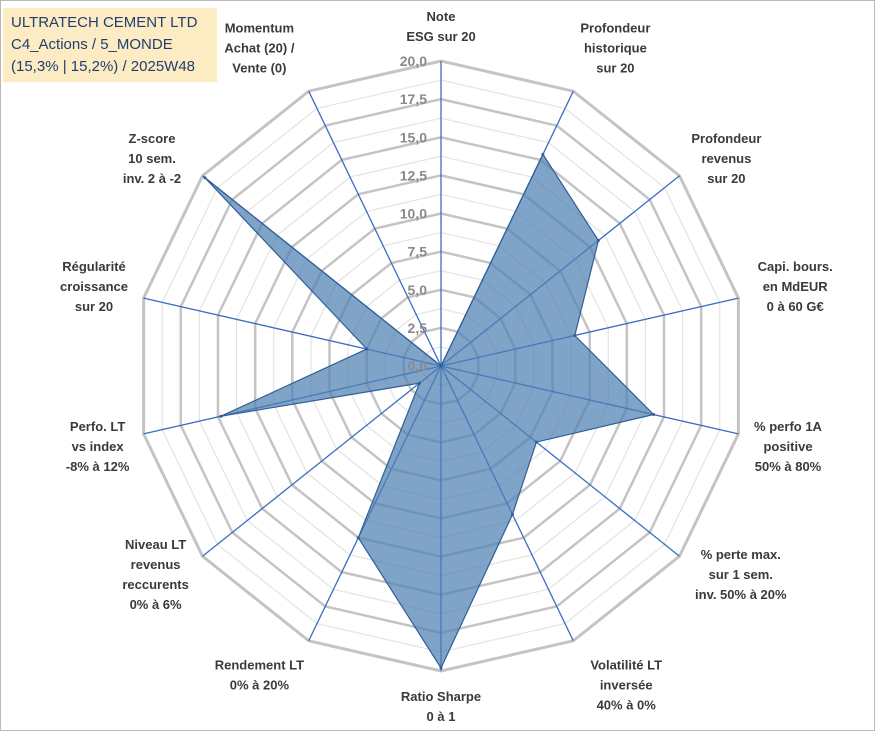 Image resolution: width=875 pixels, height=731 pixels. Describe the element at coordinates (626, 664) in the screenshot. I see `axis-label-line: Volatilité LT` at that location.